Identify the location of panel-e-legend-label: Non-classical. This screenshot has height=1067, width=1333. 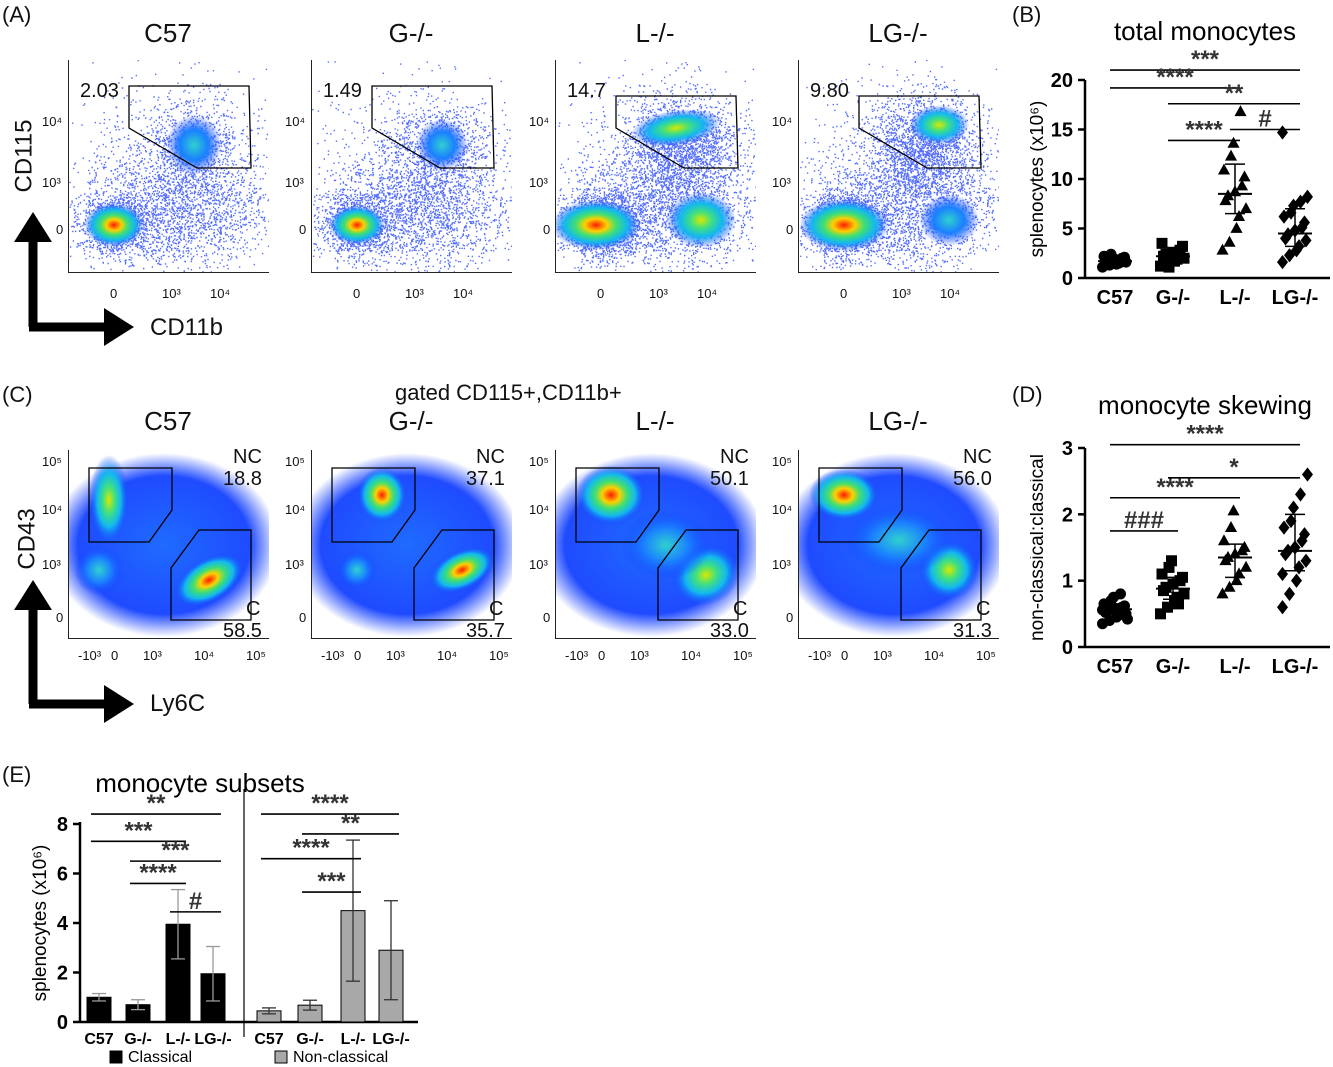
(340, 1057).